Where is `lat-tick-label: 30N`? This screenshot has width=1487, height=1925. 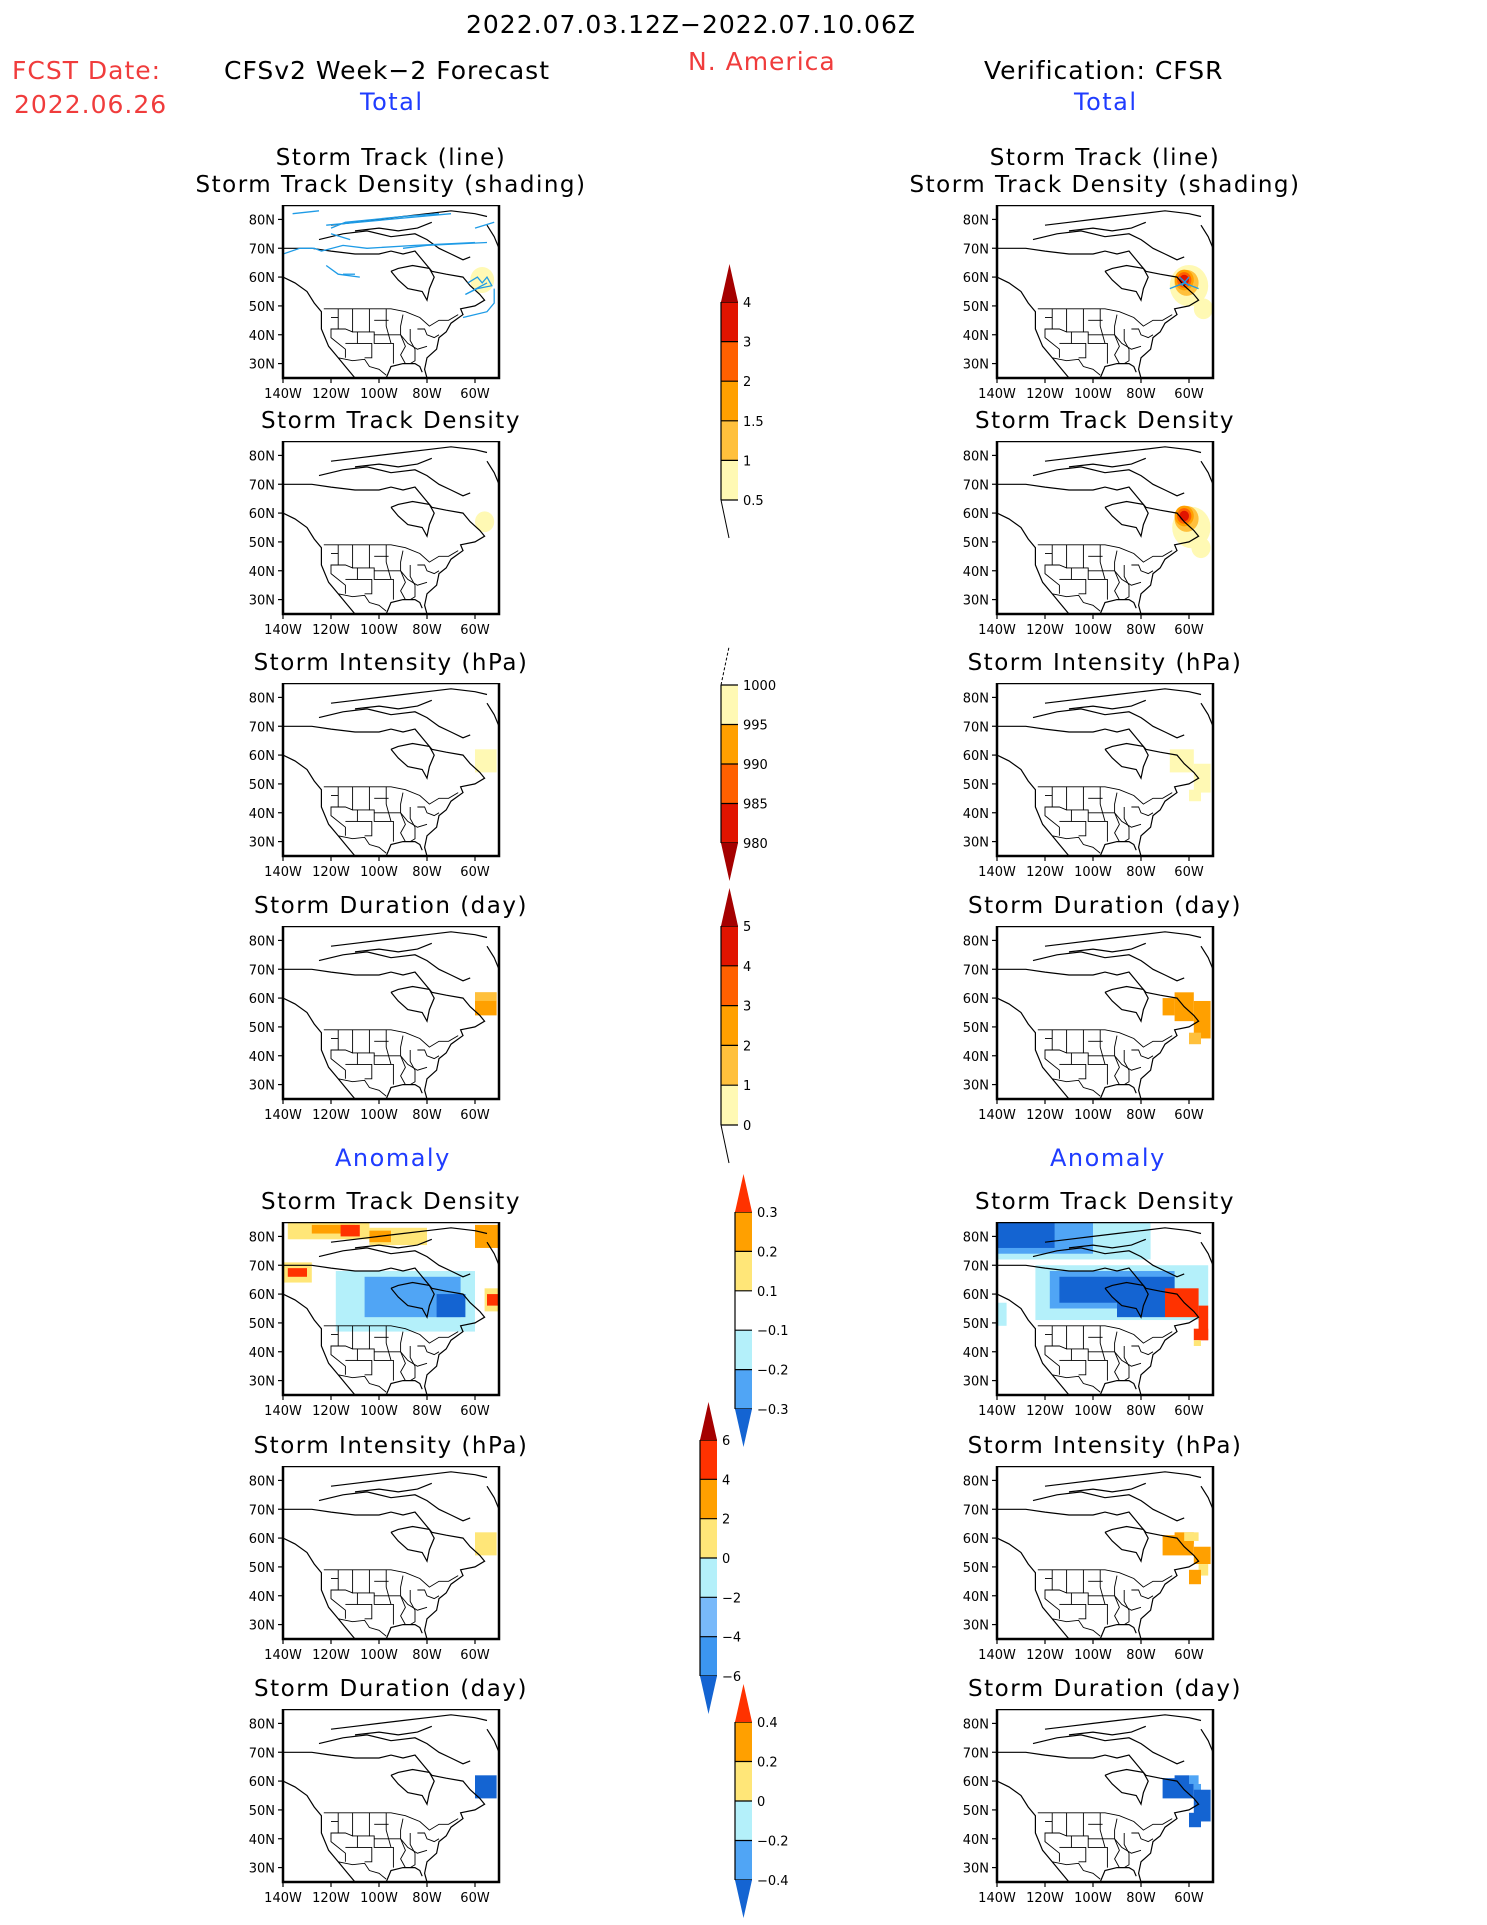 lat-tick-label: 30N is located at coordinates (262, 365).